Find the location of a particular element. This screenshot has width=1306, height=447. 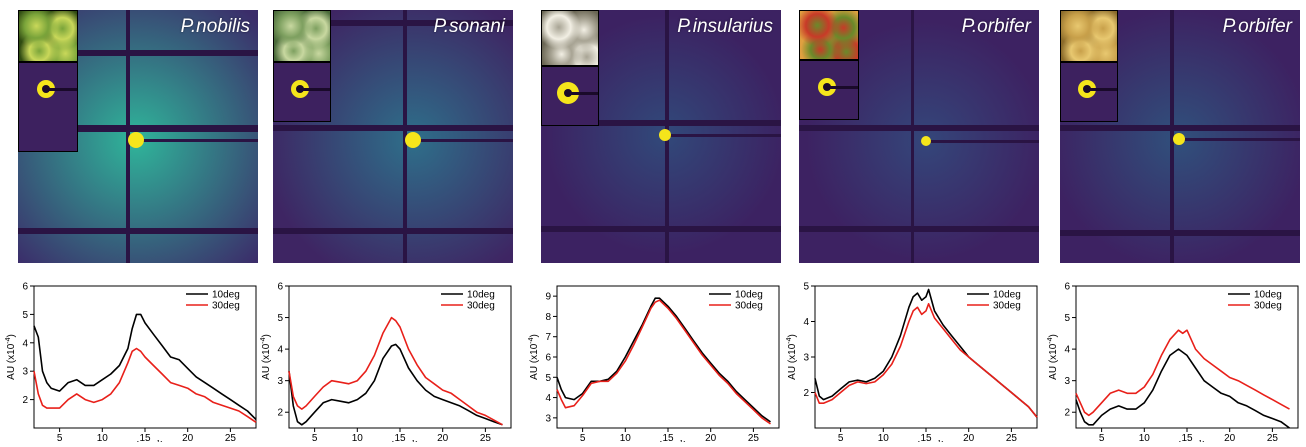

y-tick-label: 9 is located at coordinates (548, 297).